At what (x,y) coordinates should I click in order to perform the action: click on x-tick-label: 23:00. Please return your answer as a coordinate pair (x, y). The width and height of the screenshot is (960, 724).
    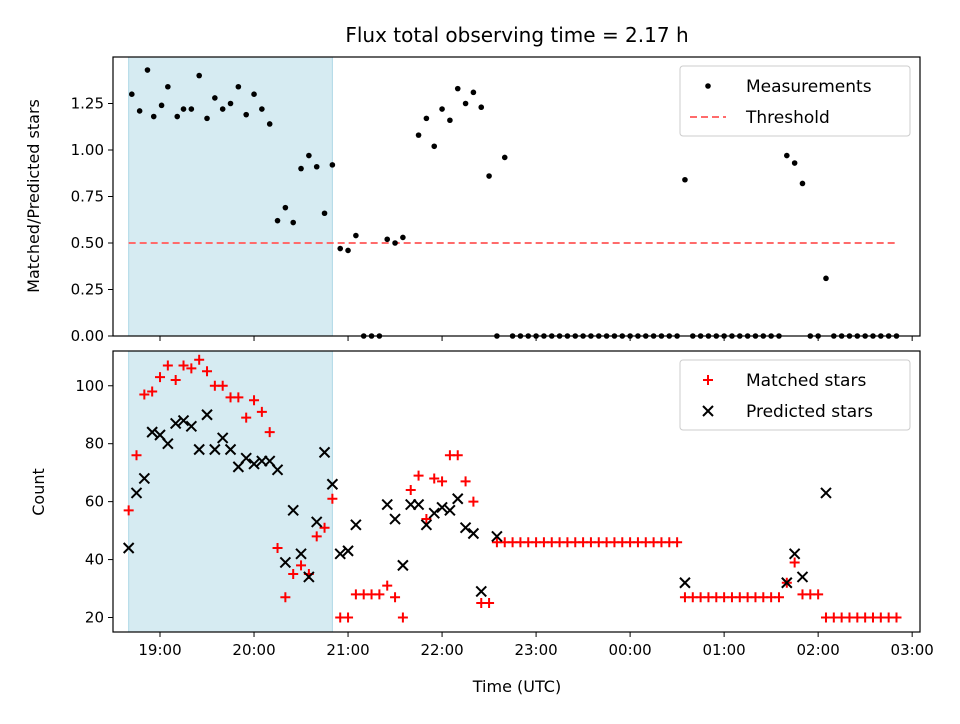
    Looking at the image, I should click on (535, 650).